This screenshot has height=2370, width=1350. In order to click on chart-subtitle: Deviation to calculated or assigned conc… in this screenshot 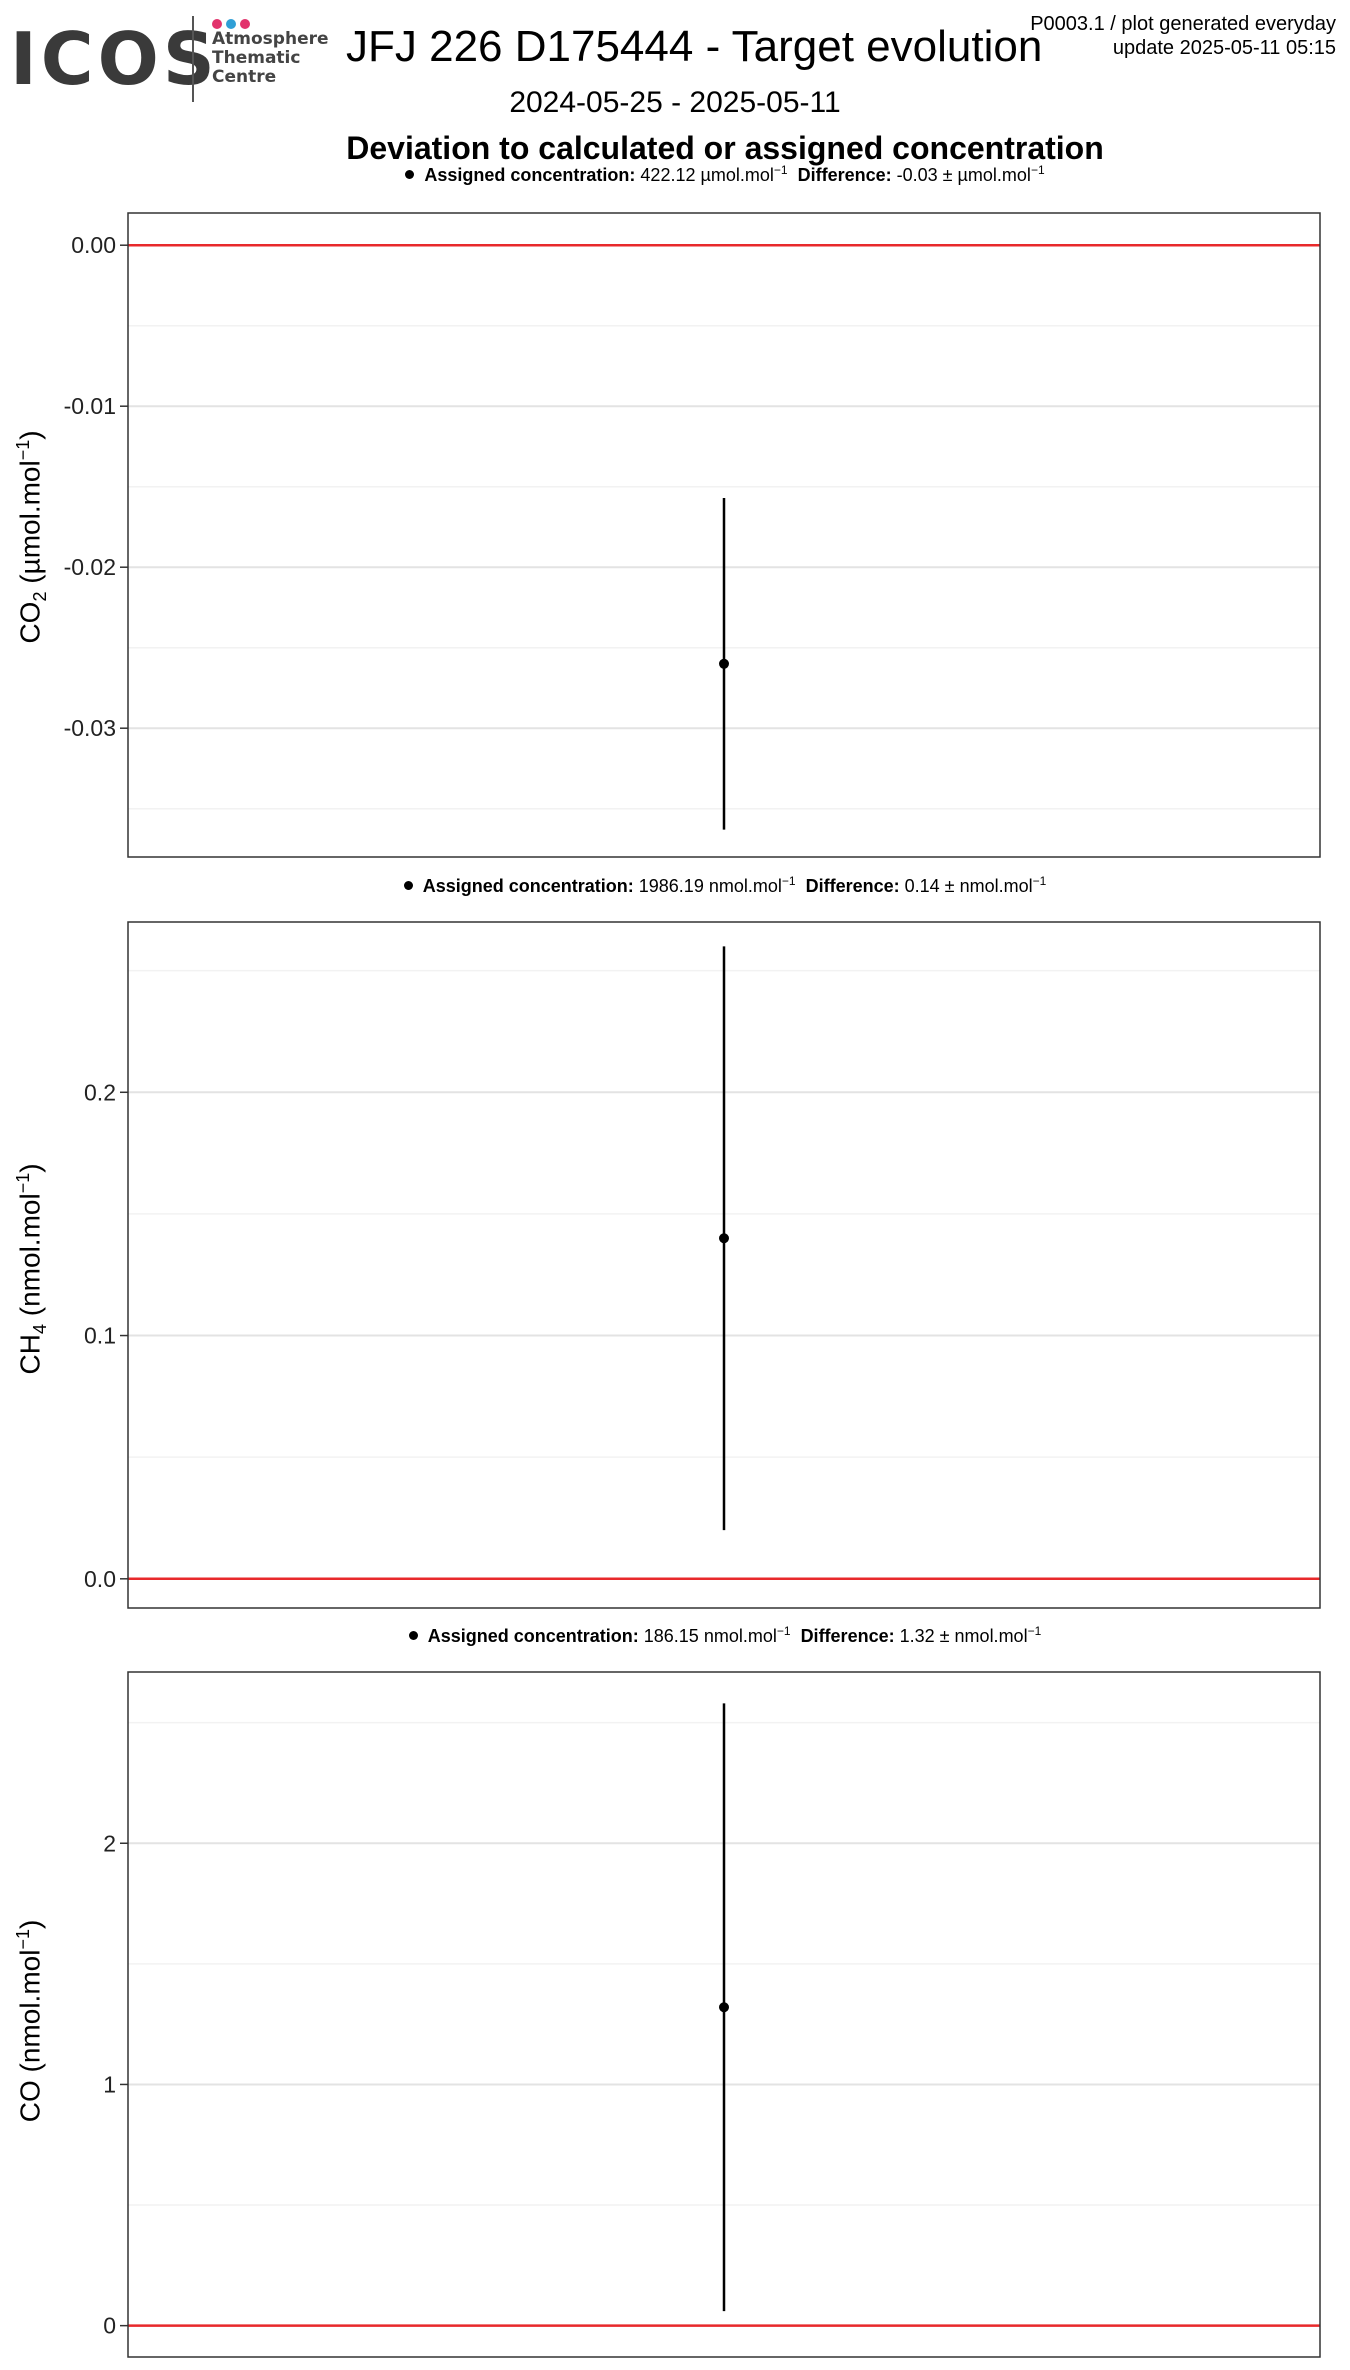, I will do `click(725, 148)`.